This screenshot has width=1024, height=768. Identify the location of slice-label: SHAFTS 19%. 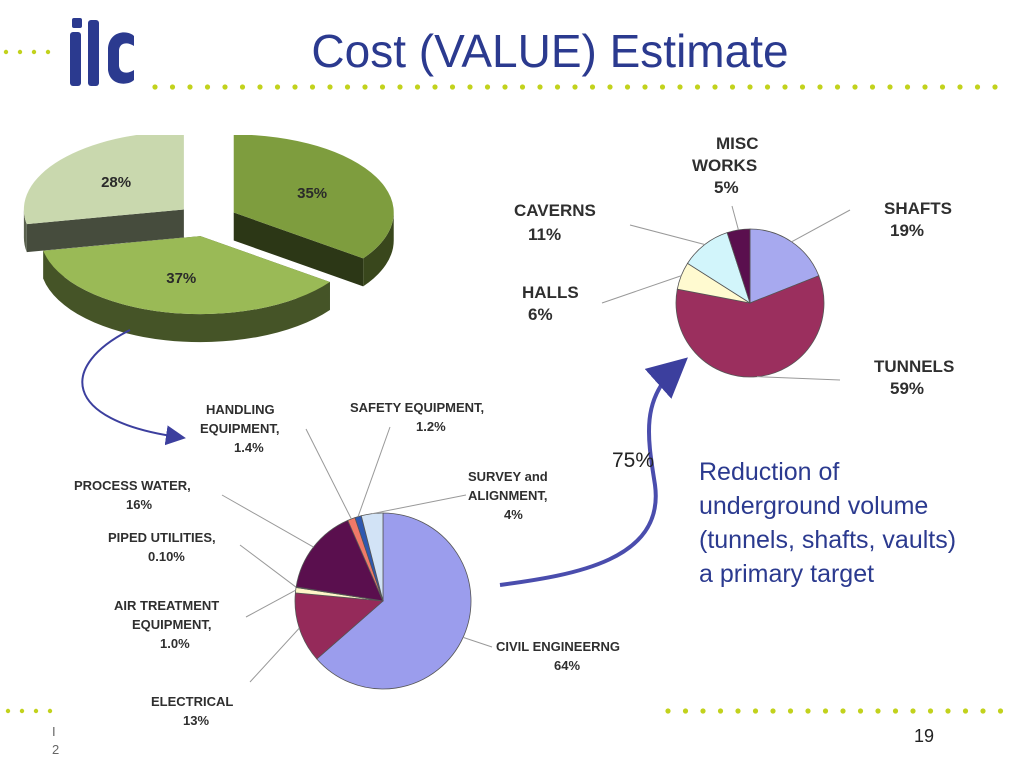
(918, 219).